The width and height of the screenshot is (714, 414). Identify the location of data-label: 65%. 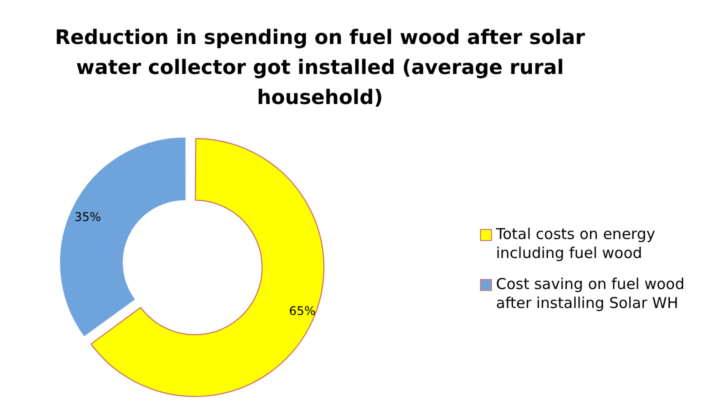
(302, 311).